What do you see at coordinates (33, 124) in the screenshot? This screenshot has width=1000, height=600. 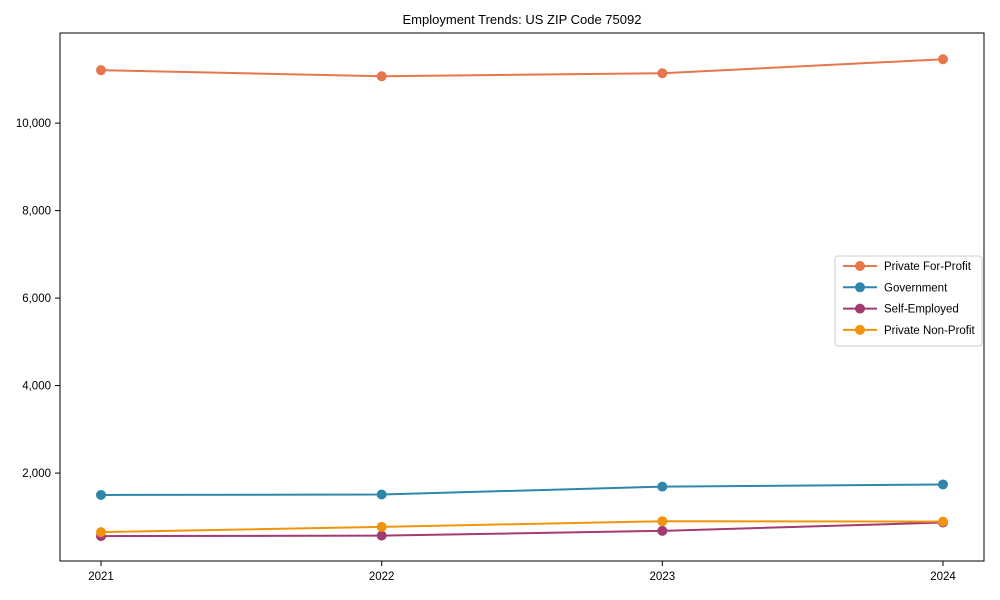 I see `y-tick-label: 10,000` at bounding box center [33, 124].